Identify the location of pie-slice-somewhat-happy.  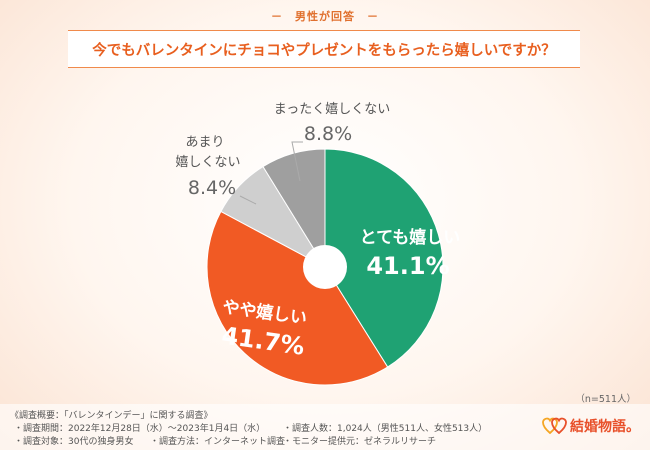
(297, 298).